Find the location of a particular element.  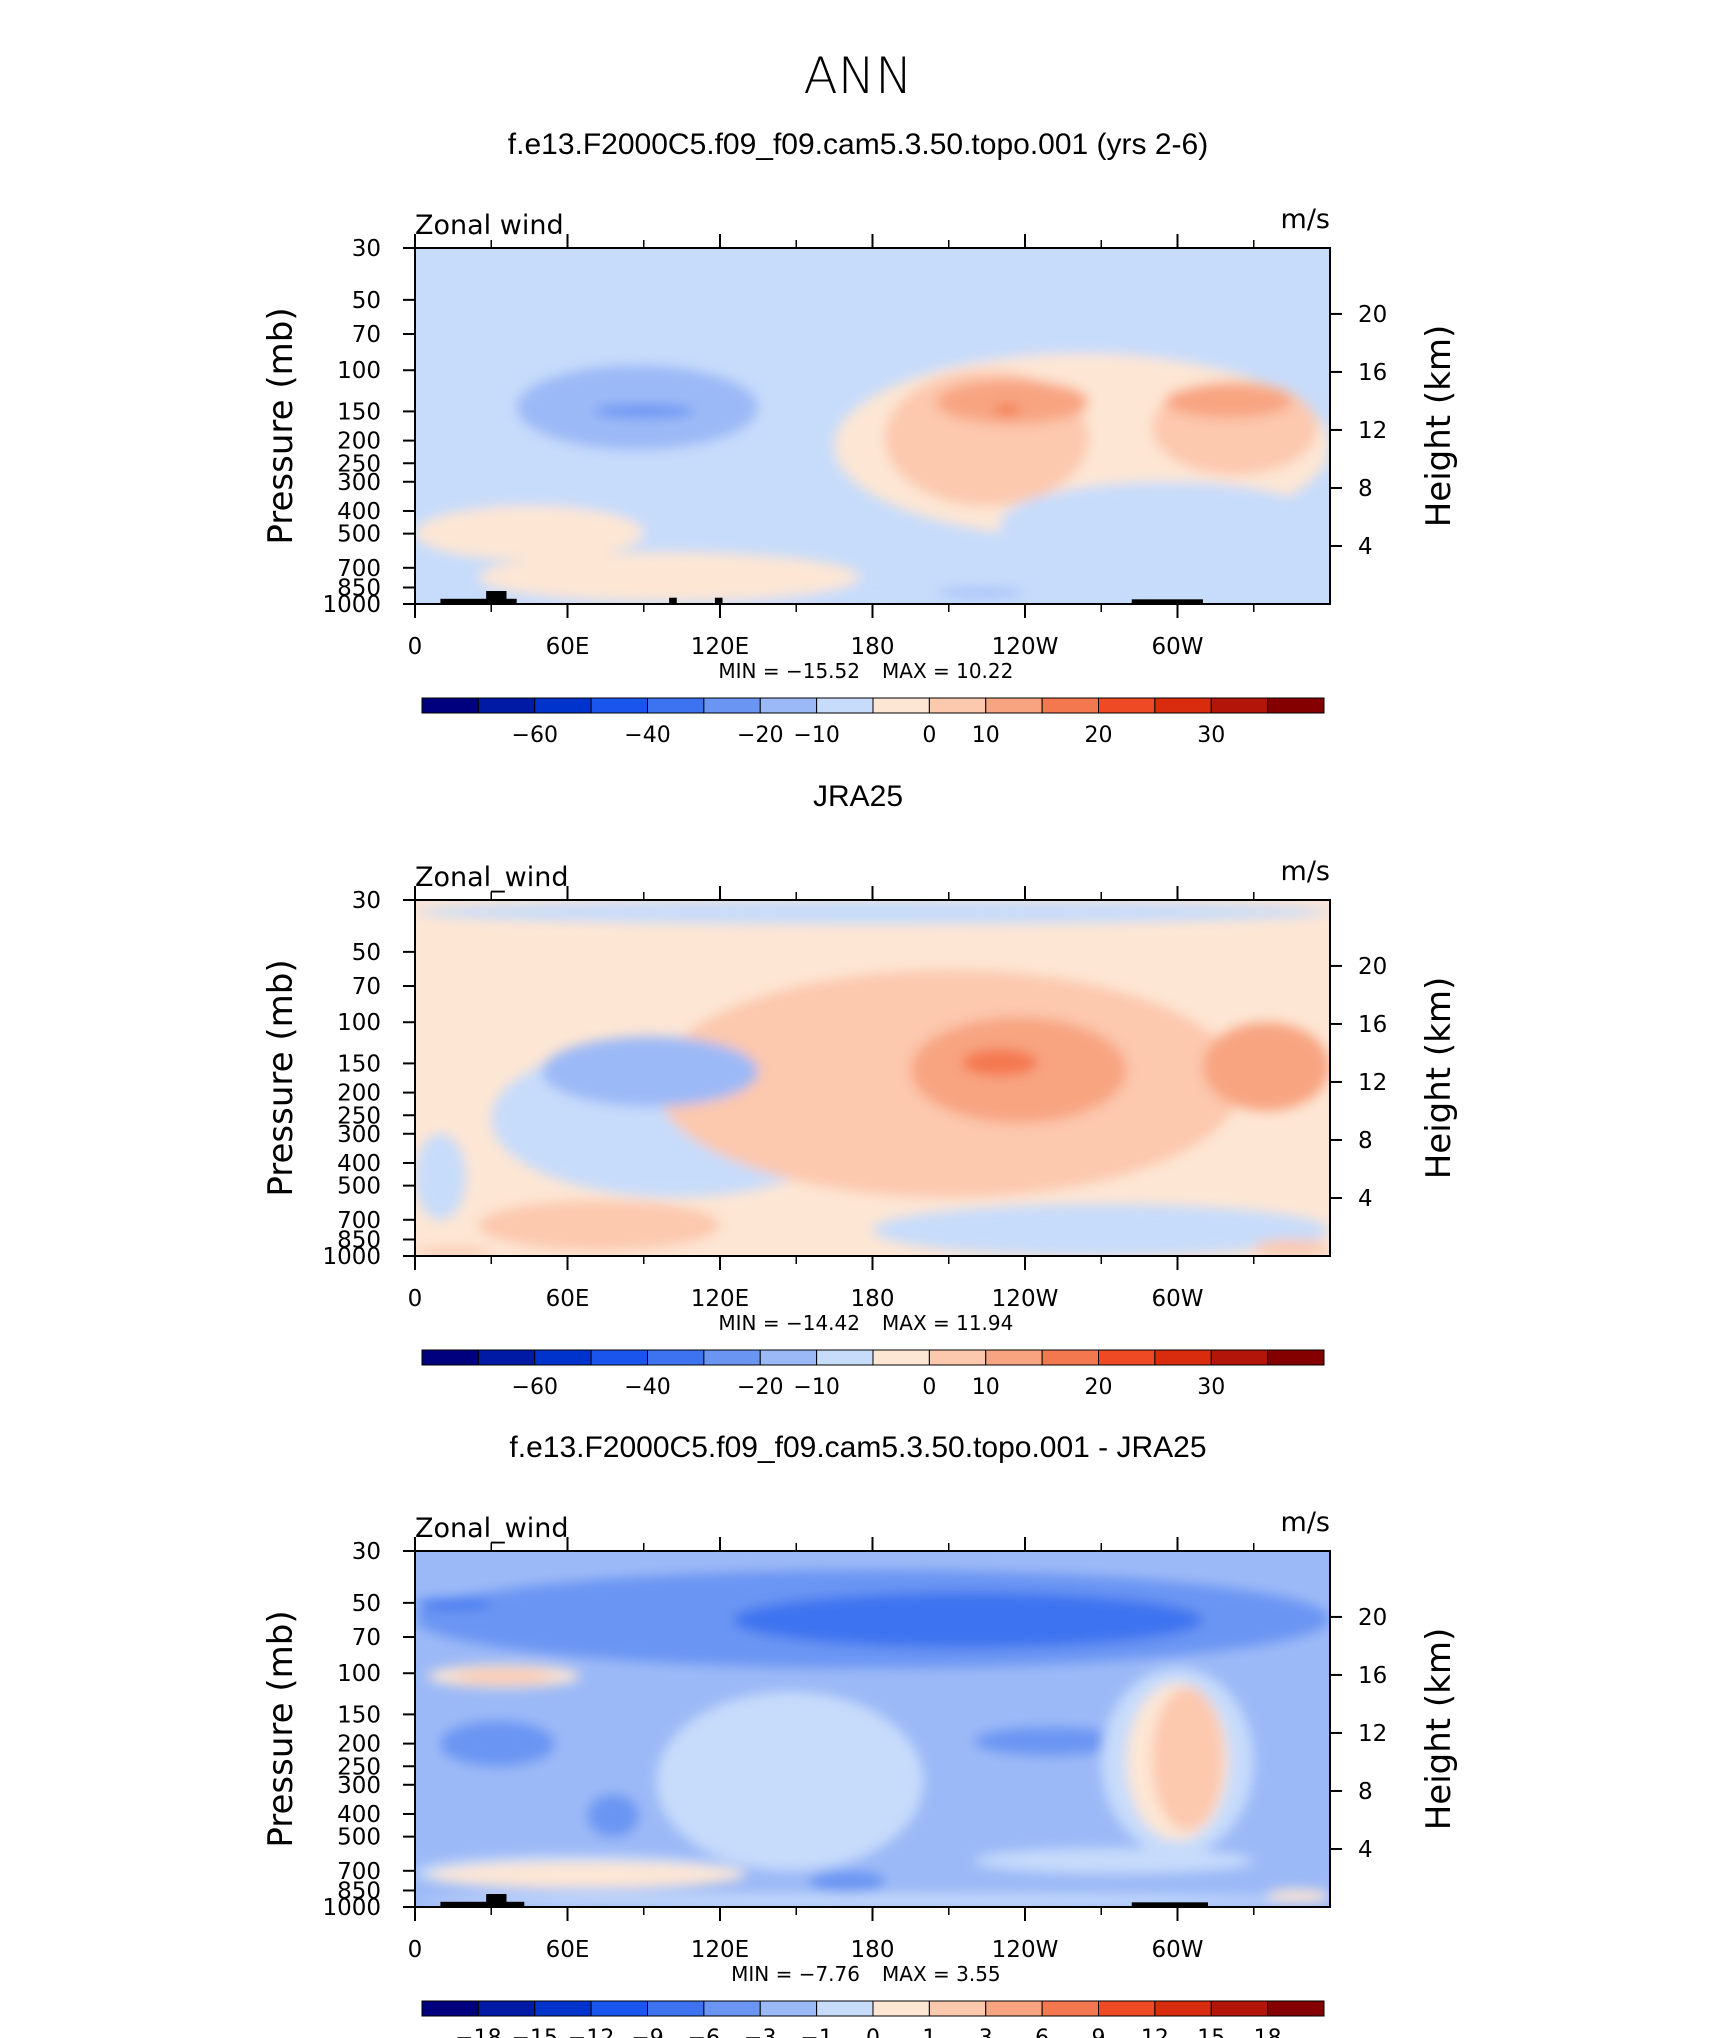

colorbar-label: 10 is located at coordinates (986, 735).